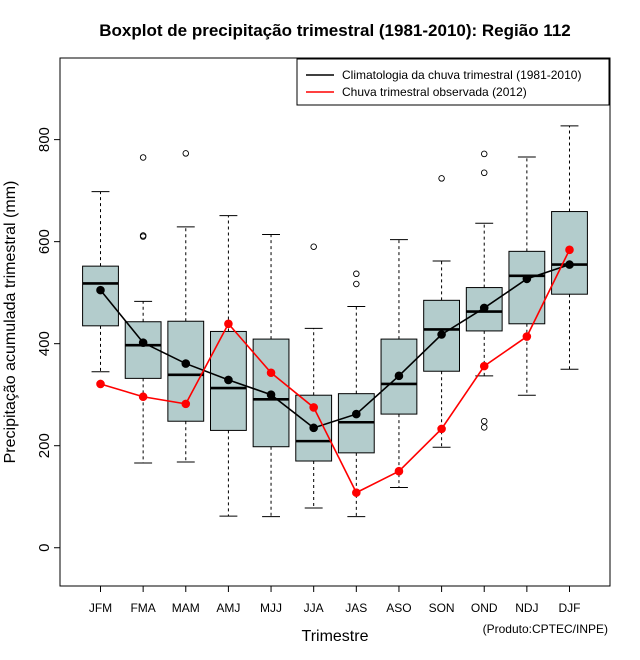 The image size is (640, 660). Describe the element at coordinates (228, 324) in the screenshot. I see `point-observed-amj` at that location.